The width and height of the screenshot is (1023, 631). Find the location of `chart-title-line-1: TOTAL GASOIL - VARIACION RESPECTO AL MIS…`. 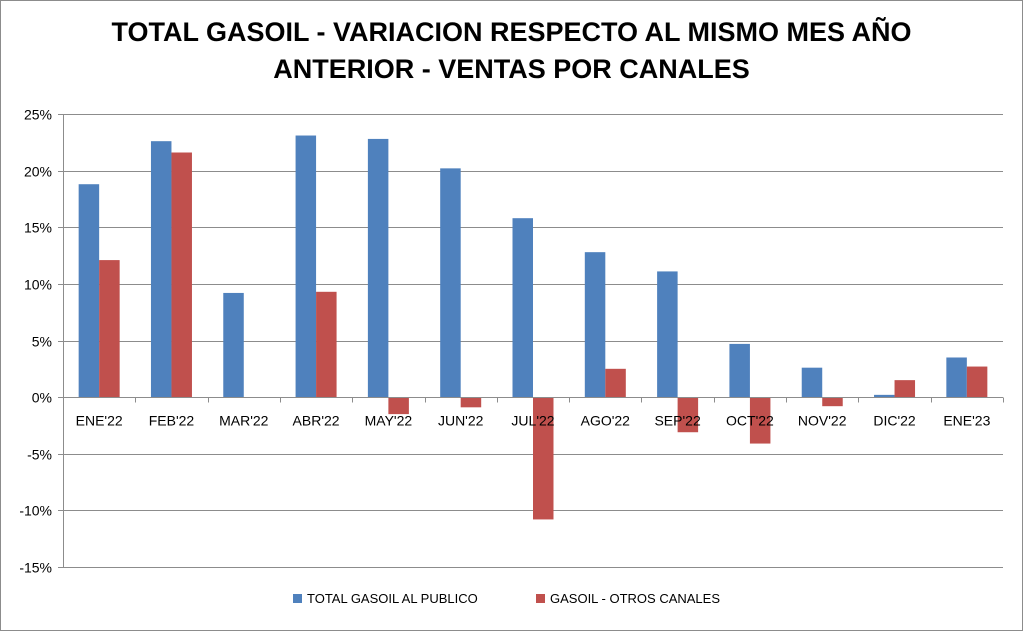

chart-title-line-1: TOTAL GASOIL - VARIACION RESPECTO AL MIS… is located at coordinates (511, 32).